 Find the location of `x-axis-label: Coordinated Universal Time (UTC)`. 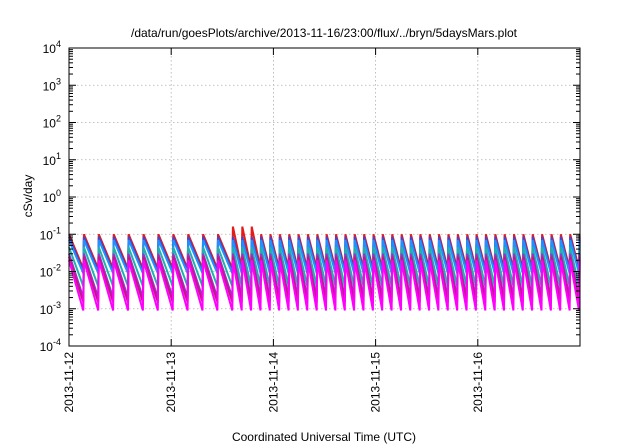

x-axis-label: Coordinated Universal Time (UTC) is located at coordinates (324, 437).